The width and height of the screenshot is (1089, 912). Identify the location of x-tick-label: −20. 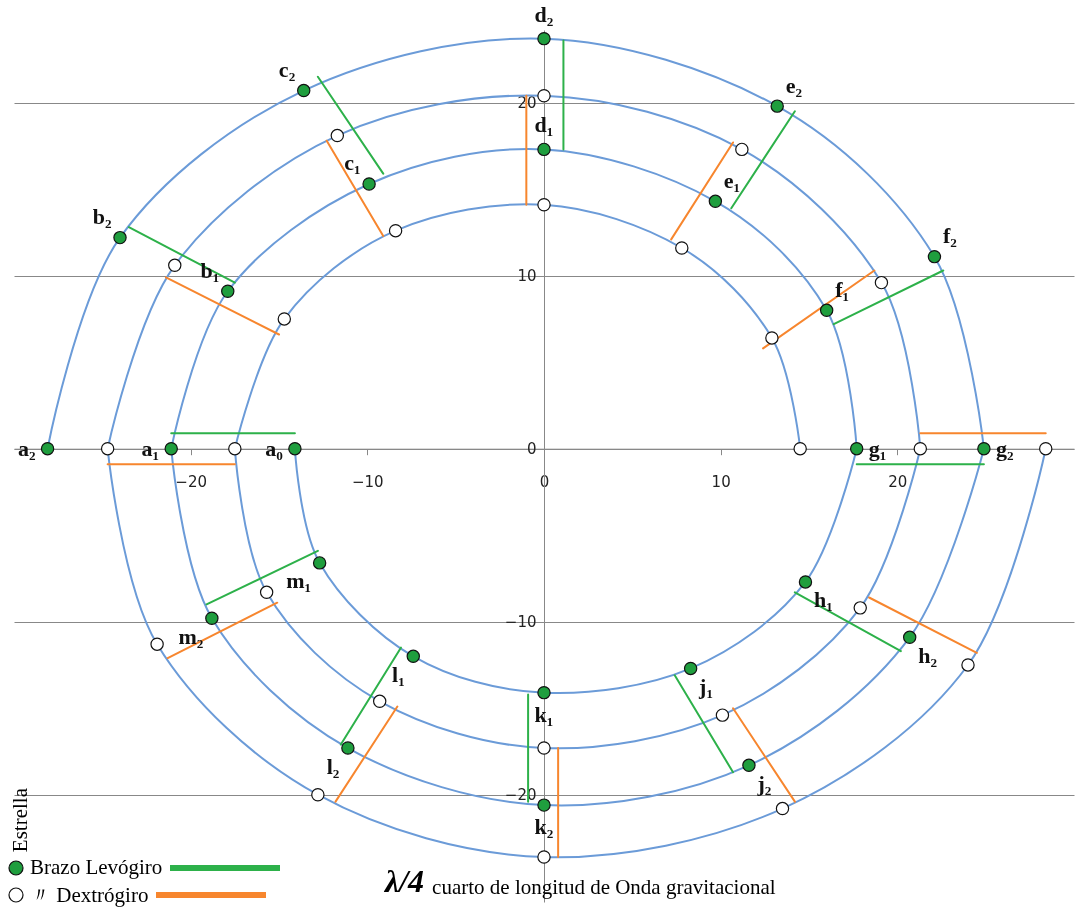
(191, 482).